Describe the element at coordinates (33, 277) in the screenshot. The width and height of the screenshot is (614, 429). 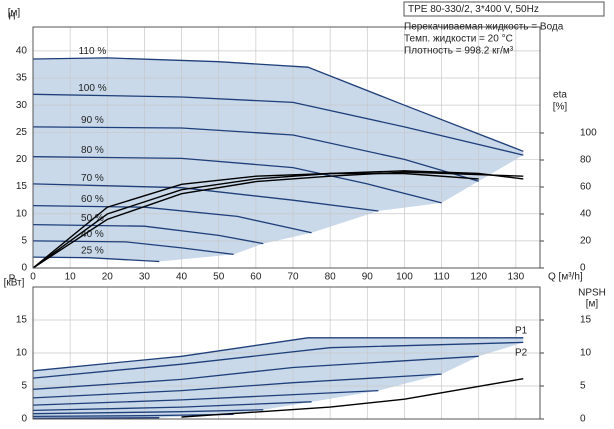
I see `x-tick-label: 0` at that location.